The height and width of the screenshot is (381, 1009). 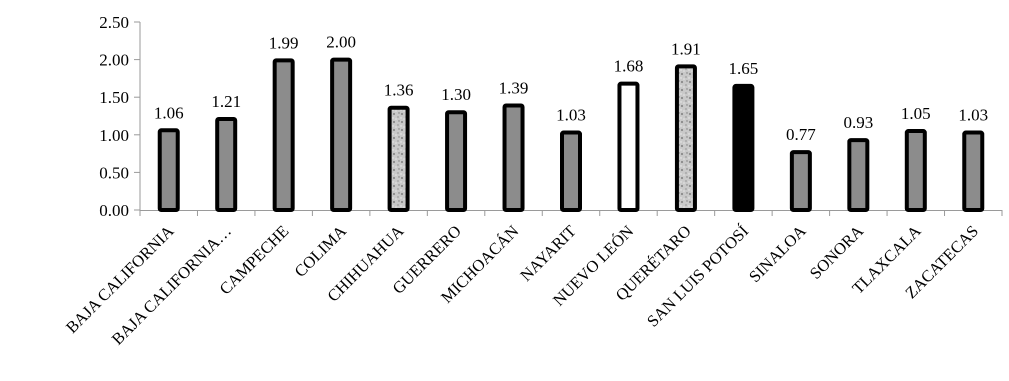 I want to click on data-label: 1.21, so click(x=226, y=101).